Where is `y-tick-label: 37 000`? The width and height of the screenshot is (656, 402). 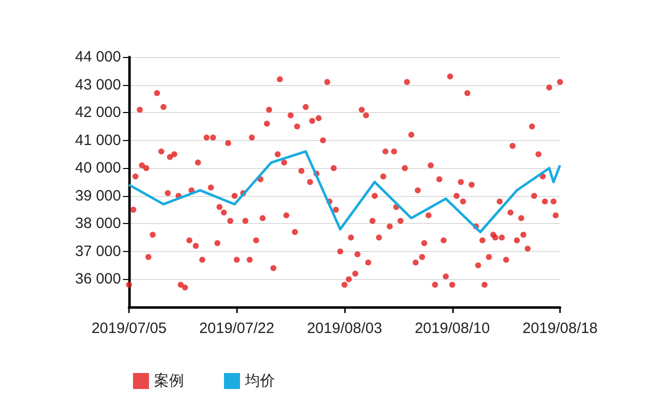 y-tick-label: 37 000 is located at coordinates (98, 251).